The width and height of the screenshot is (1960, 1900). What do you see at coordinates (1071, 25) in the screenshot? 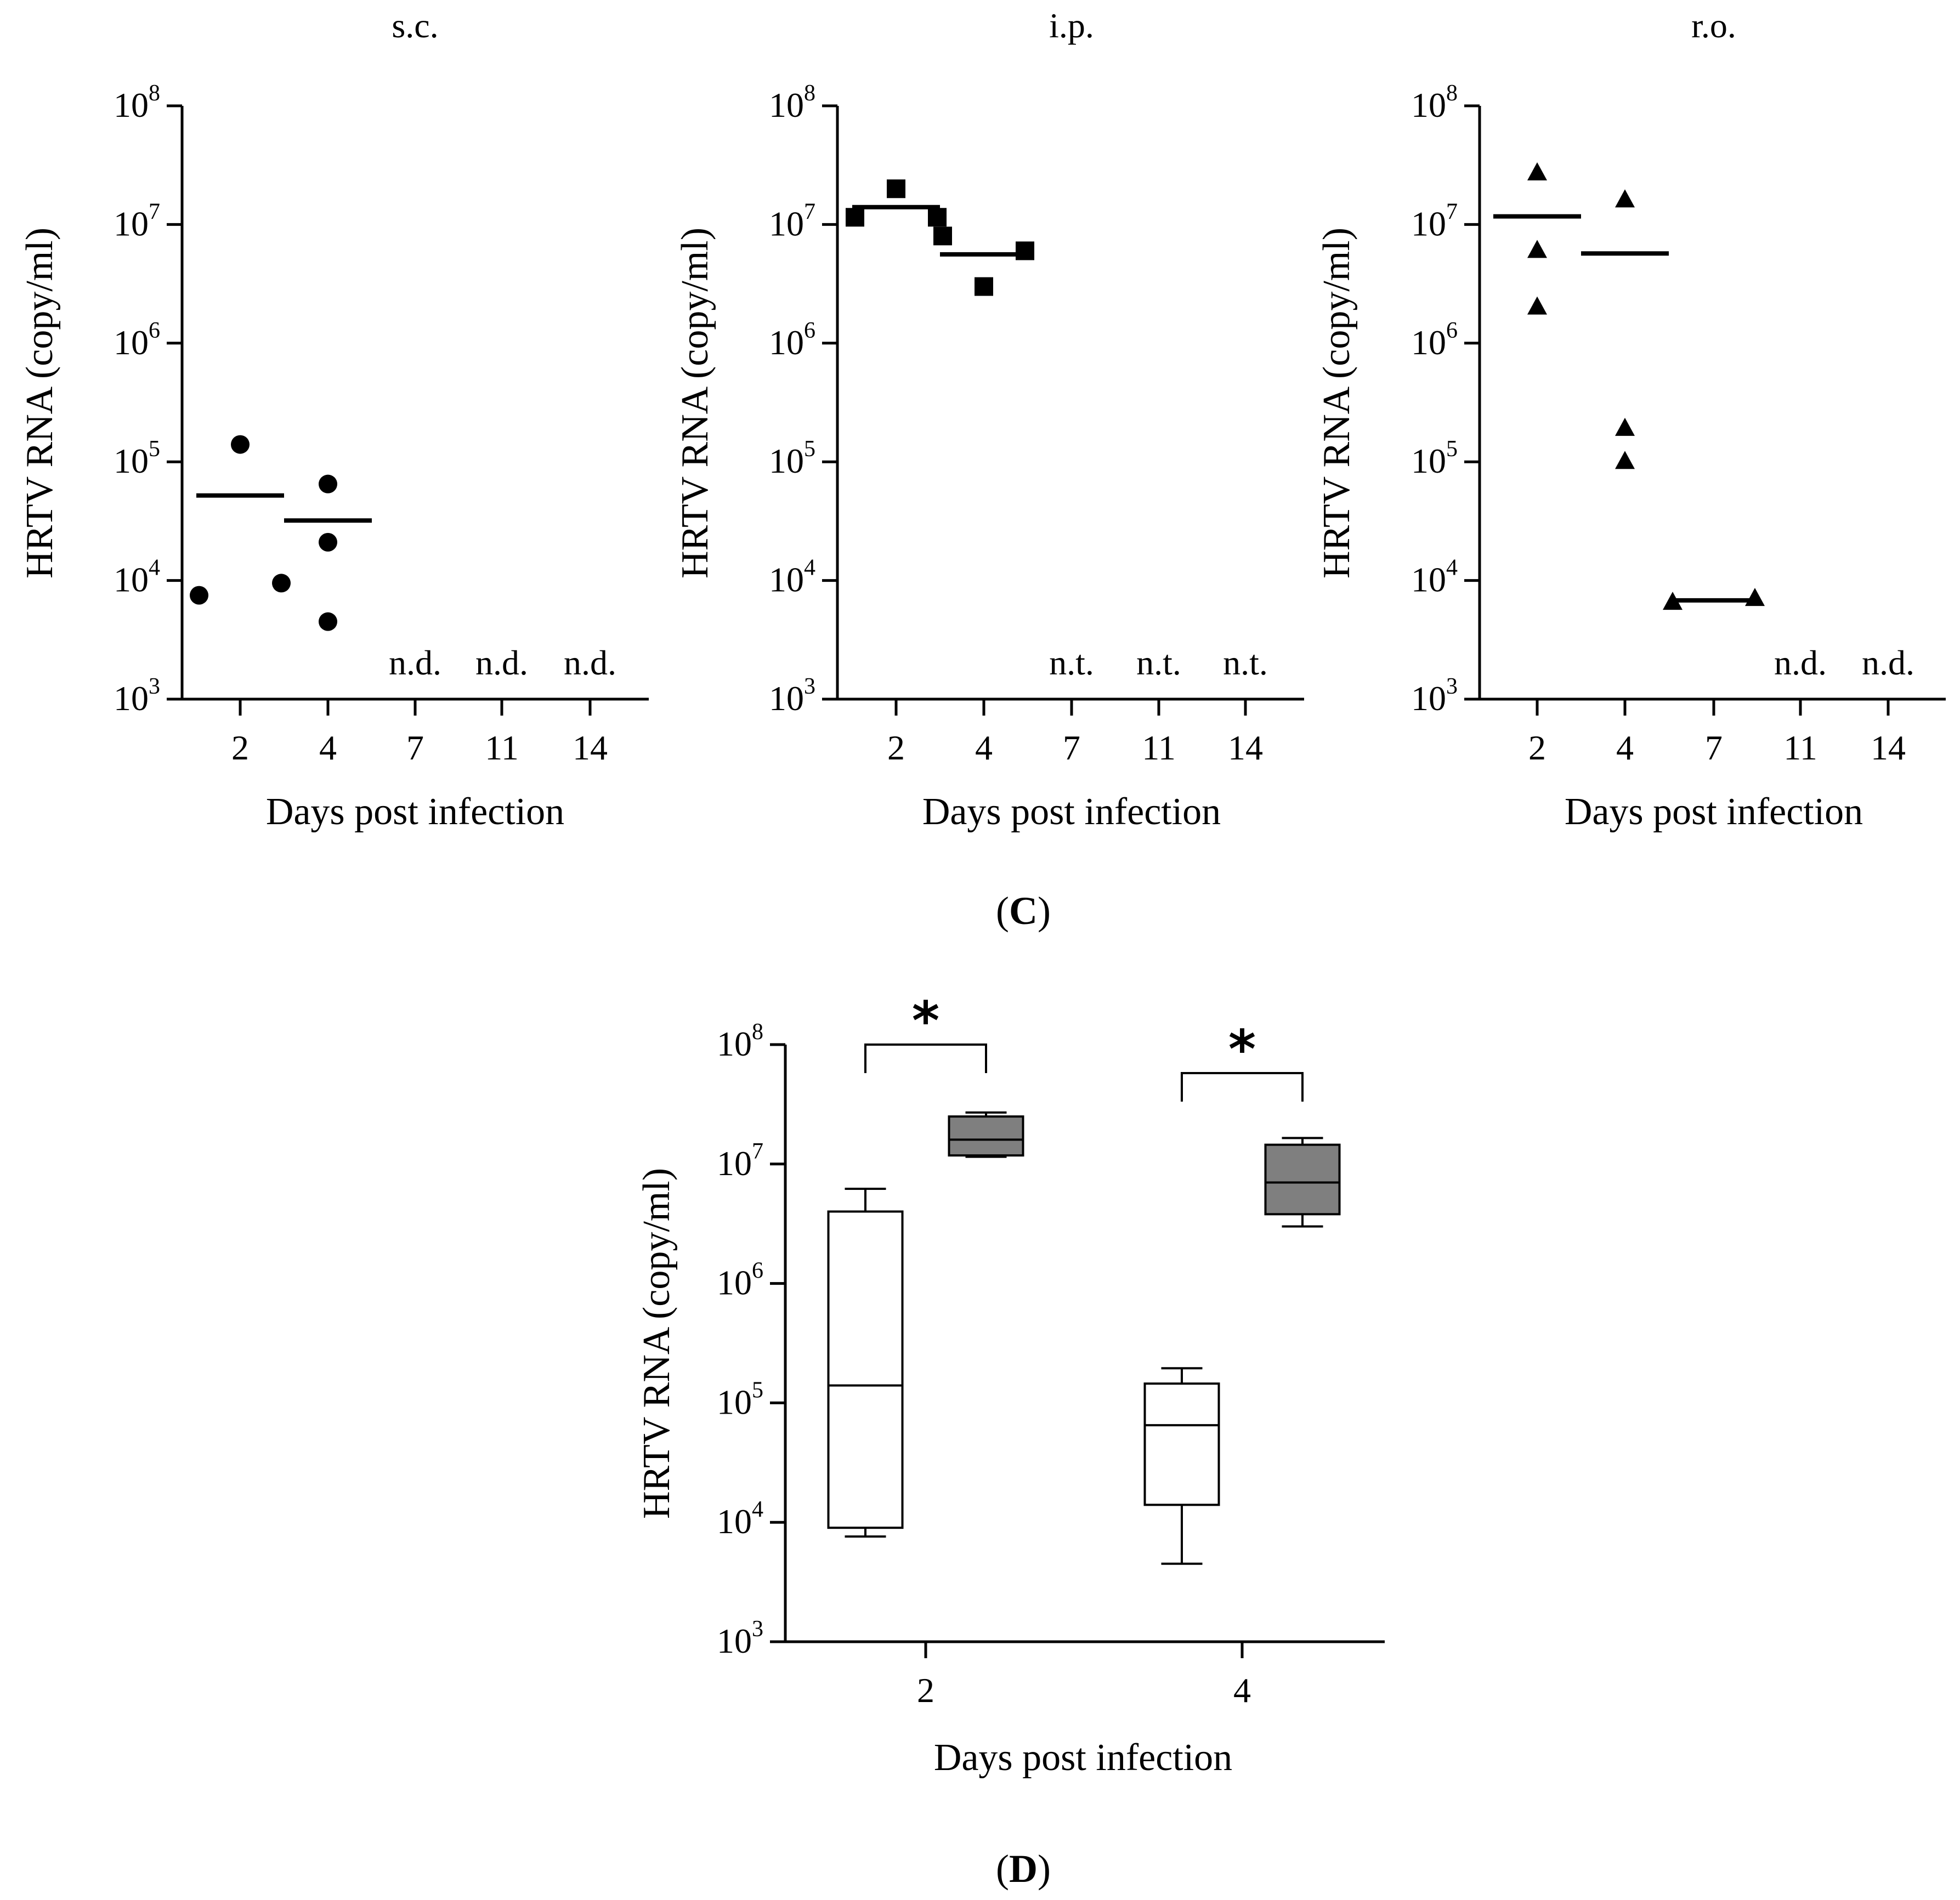
I see `chart-title: i.p.` at bounding box center [1071, 25].